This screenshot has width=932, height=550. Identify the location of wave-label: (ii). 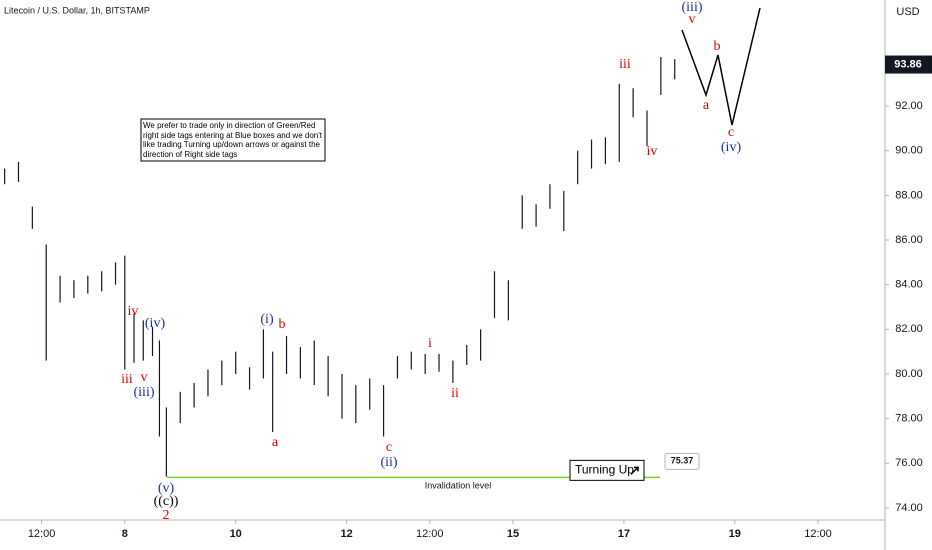
(388, 462).